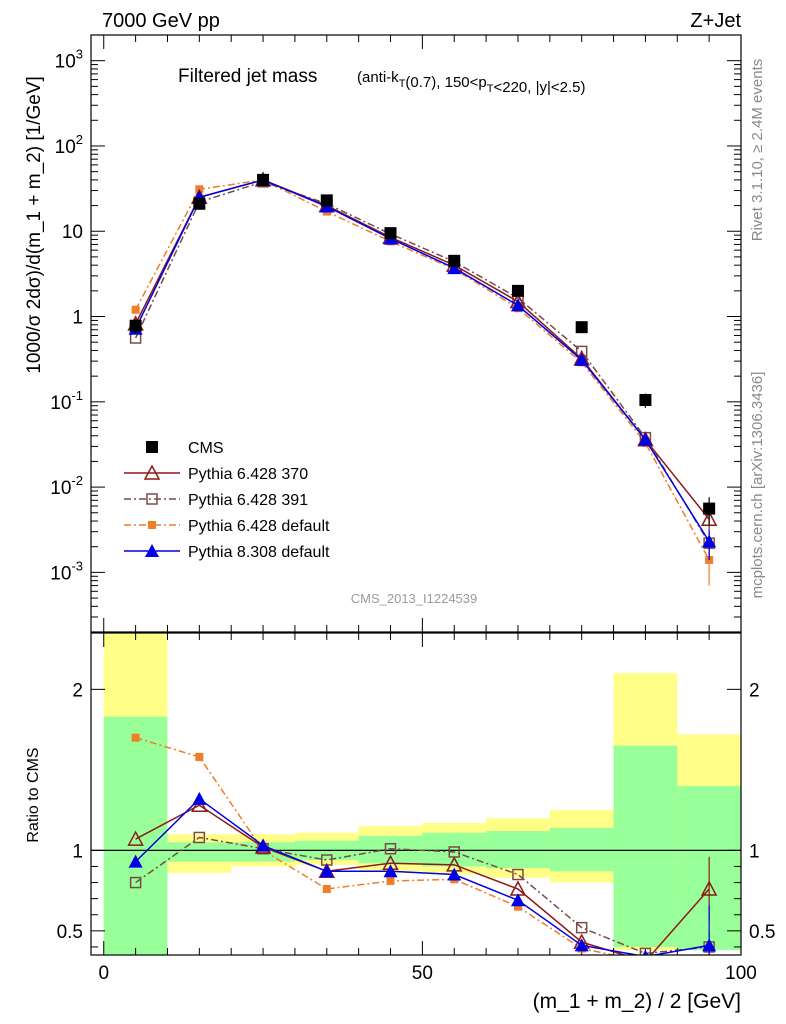  What do you see at coordinates (715, 21) in the screenshot?
I see `process-label: Z+Jet` at bounding box center [715, 21].